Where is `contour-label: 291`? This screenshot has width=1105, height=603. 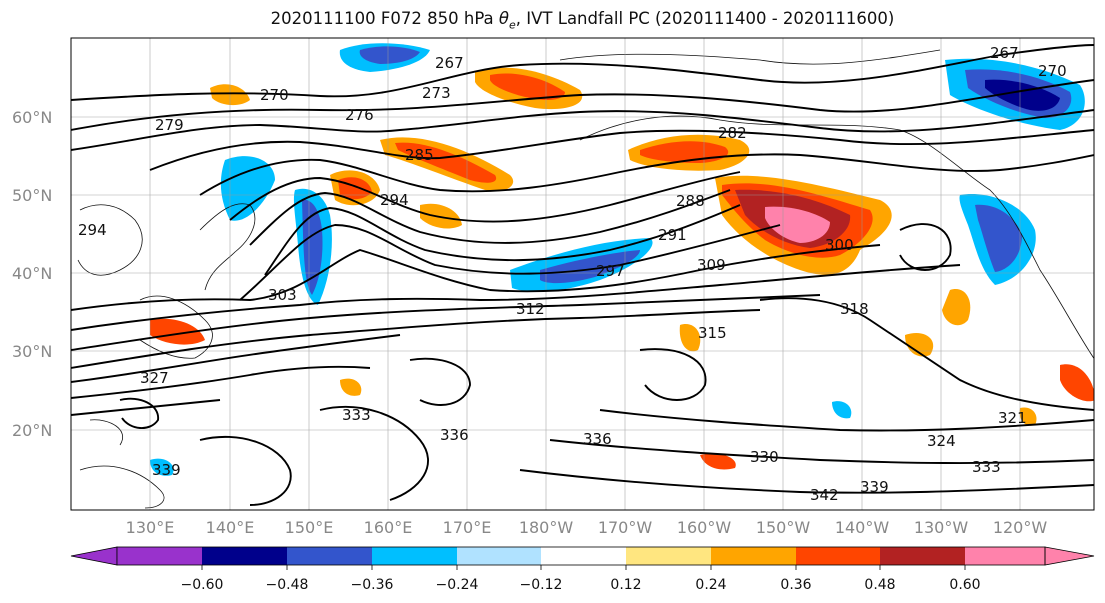
contour-label: 291 is located at coordinates (672, 235).